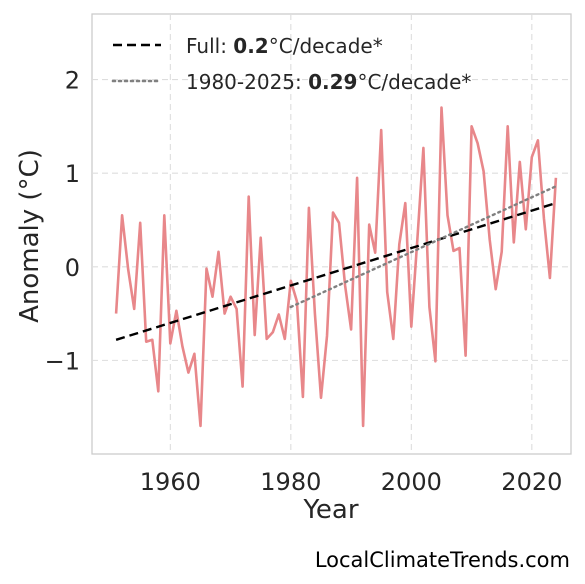 The width and height of the screenshot is (585, 584). Describe the element at coordinates (423, 247) in the screenshot. I see `recent-trend-line` at that location.